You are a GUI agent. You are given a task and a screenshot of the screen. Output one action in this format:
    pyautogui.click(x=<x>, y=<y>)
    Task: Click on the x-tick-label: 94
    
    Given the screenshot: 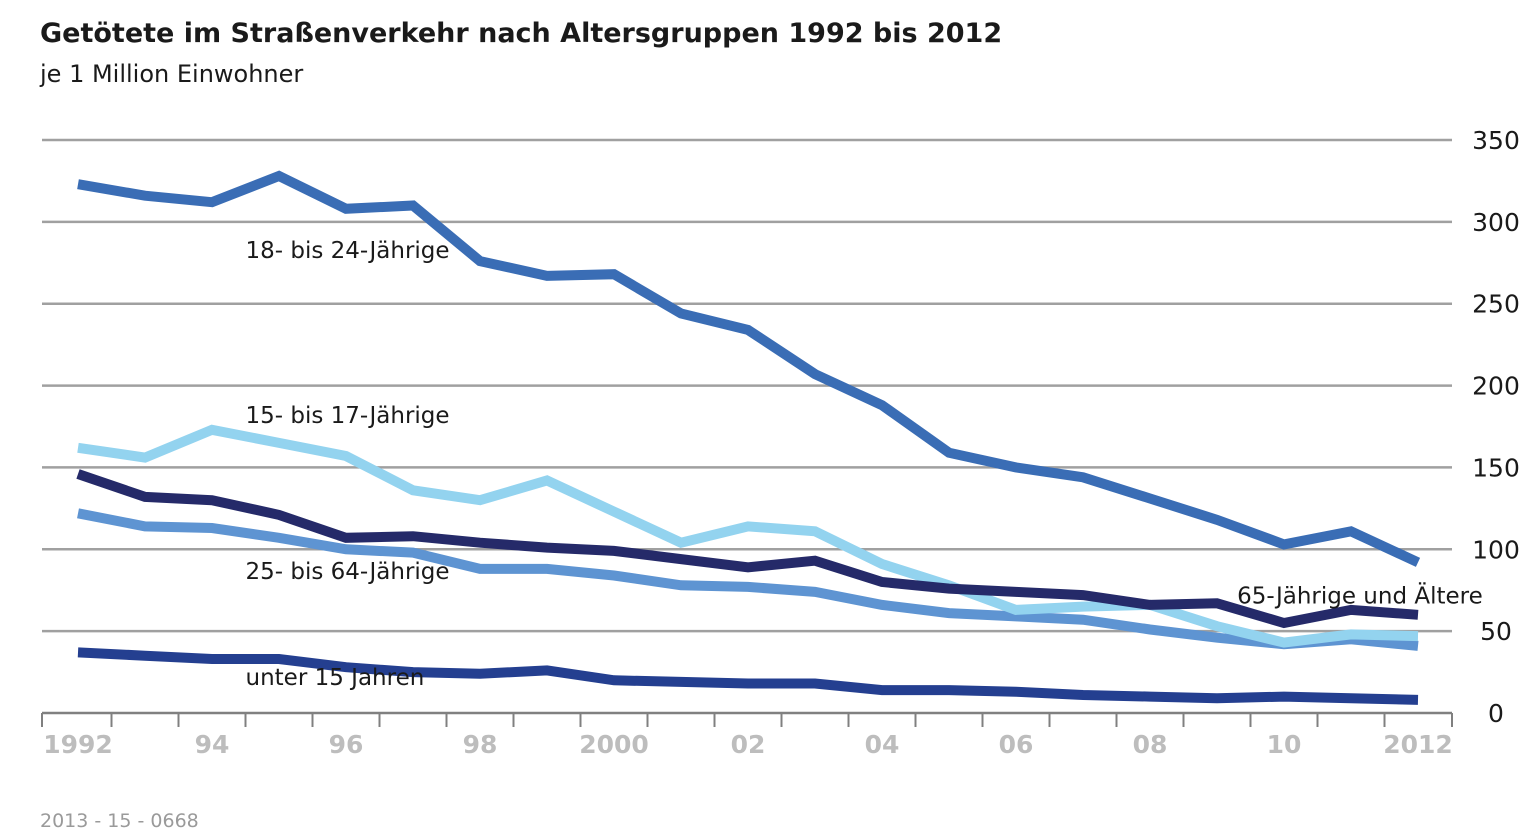 What is the action you would take?
    pyautogui.click(x=212, y=744)
    